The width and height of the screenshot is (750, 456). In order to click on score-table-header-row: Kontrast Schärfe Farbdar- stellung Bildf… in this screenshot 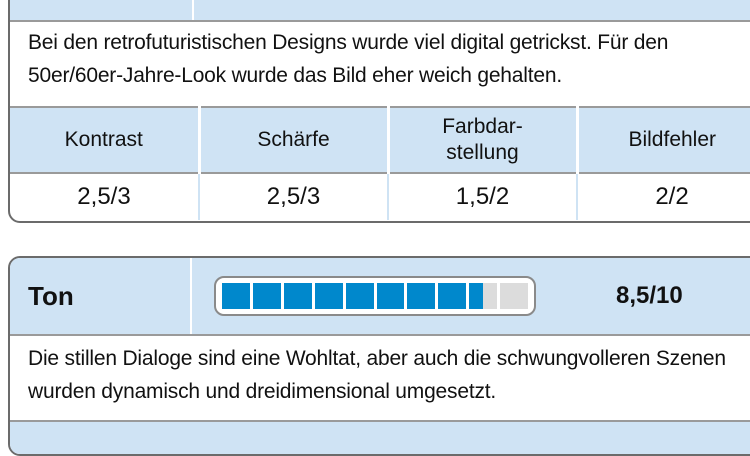, I will do `click(380, 139)`.